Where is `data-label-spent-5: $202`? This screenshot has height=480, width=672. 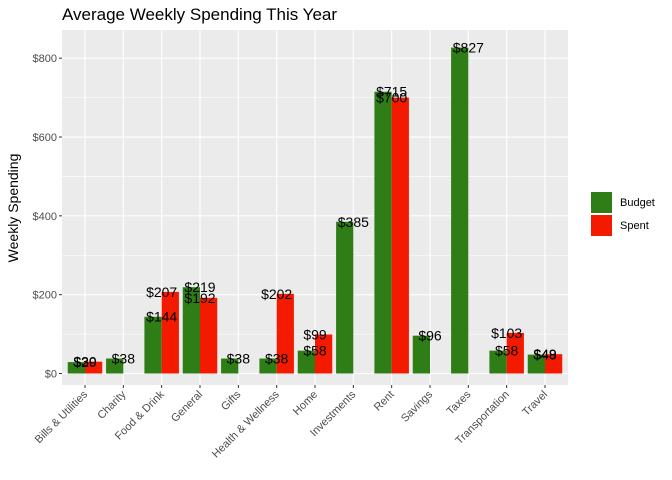 data-label-spent-5: $202 is located at coordinates (276, 294).